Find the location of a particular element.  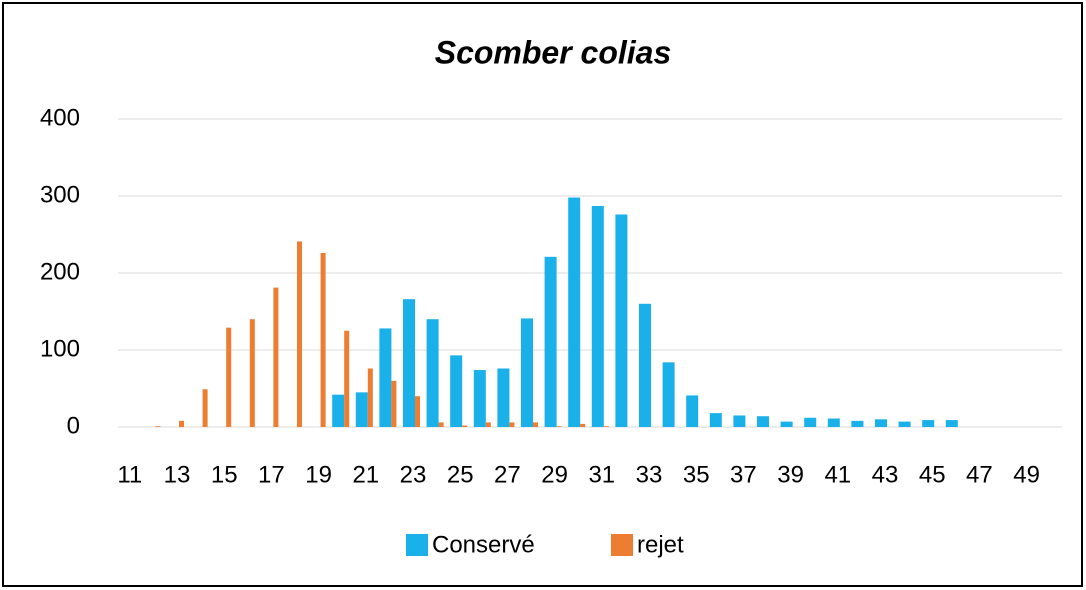

x-tick-label: 29 is located at coordinates (554, 474).